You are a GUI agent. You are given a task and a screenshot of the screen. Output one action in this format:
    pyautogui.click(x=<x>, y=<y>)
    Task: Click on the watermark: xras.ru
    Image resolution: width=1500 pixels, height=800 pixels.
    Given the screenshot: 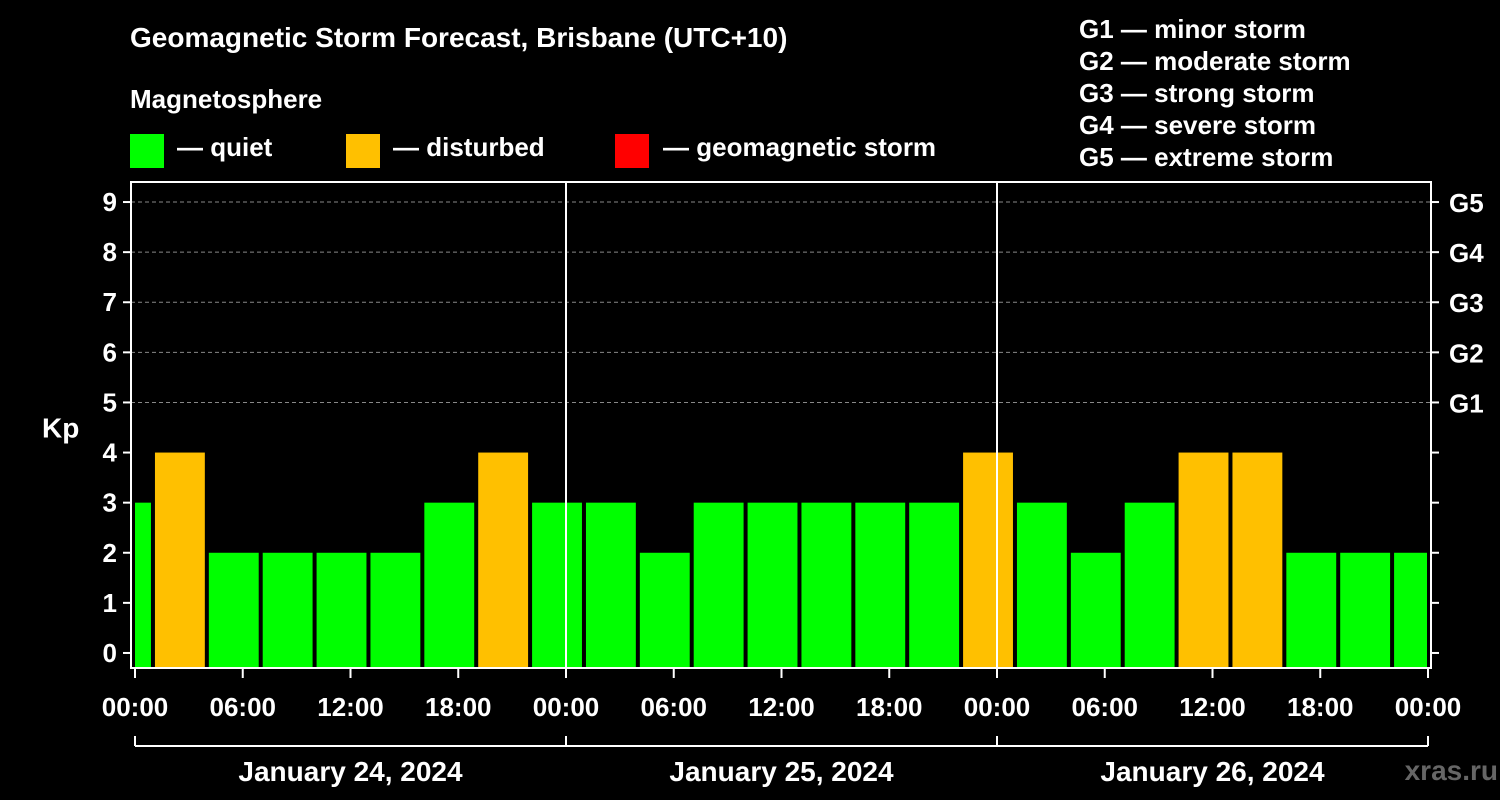 What is the action you would take?
    pyautogui.click(x=1451, y=770)
    